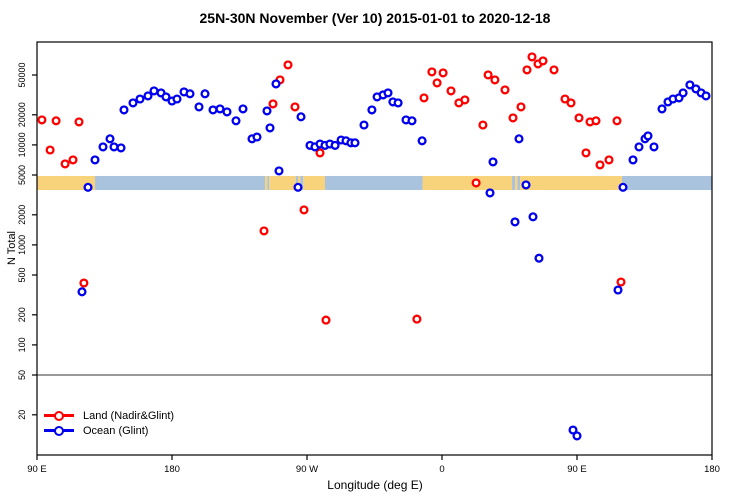 The height and width of the screenshot is (500, 750). I want to click on ocean-series-marker-icon, so click(59, 430).